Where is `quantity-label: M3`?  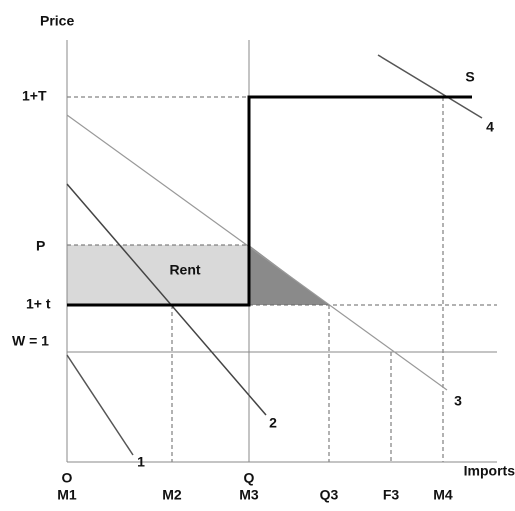 quantity-label: M3 is located at coordinates (249, 495).